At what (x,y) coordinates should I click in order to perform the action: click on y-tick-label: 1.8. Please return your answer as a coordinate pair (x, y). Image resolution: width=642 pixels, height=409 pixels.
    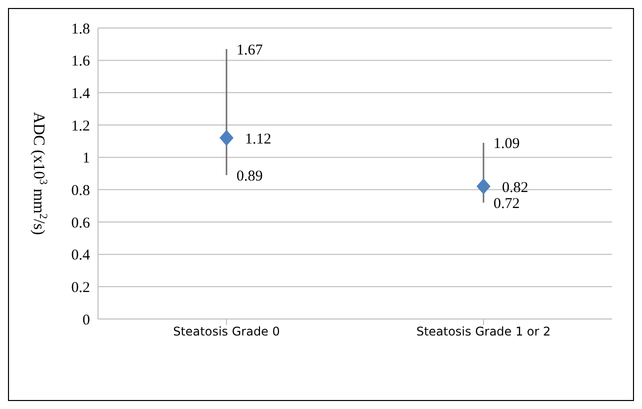
    Looking at the image, I should click on (80, 29).